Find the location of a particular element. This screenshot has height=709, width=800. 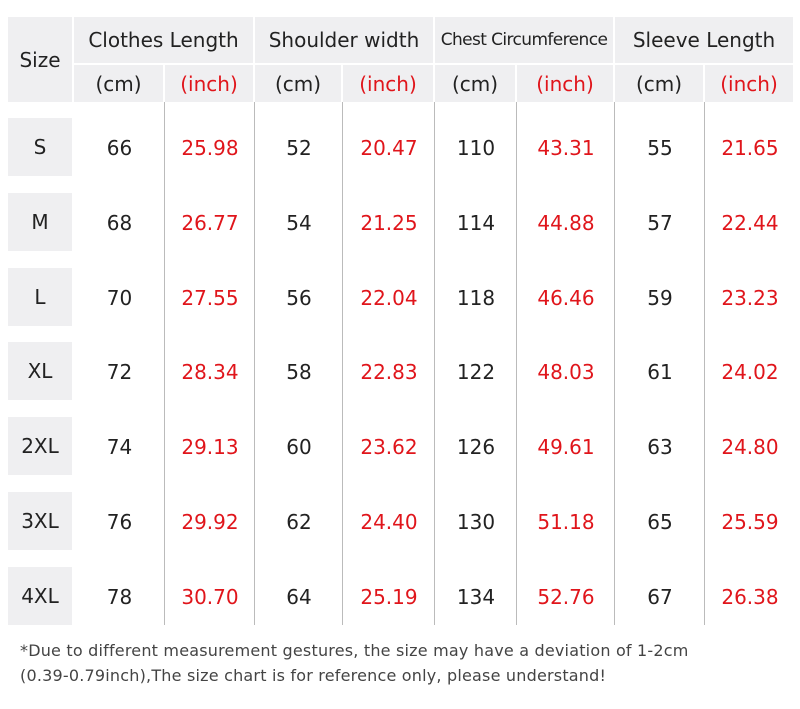

value-cell: 26.77 is located at coordinates (210, 222).